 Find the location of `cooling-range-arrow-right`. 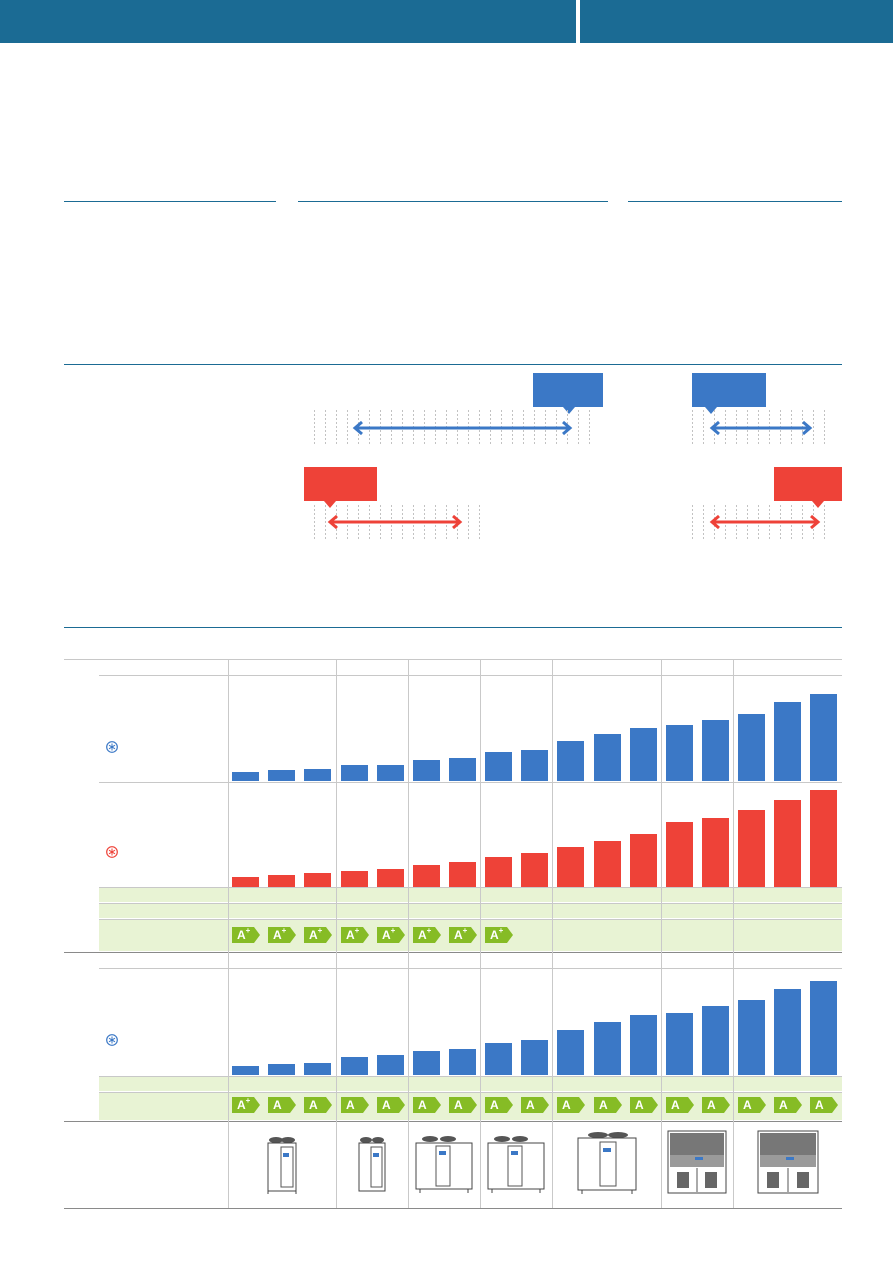

cooling-range-arrow-right is located at coordinates (761, 428).